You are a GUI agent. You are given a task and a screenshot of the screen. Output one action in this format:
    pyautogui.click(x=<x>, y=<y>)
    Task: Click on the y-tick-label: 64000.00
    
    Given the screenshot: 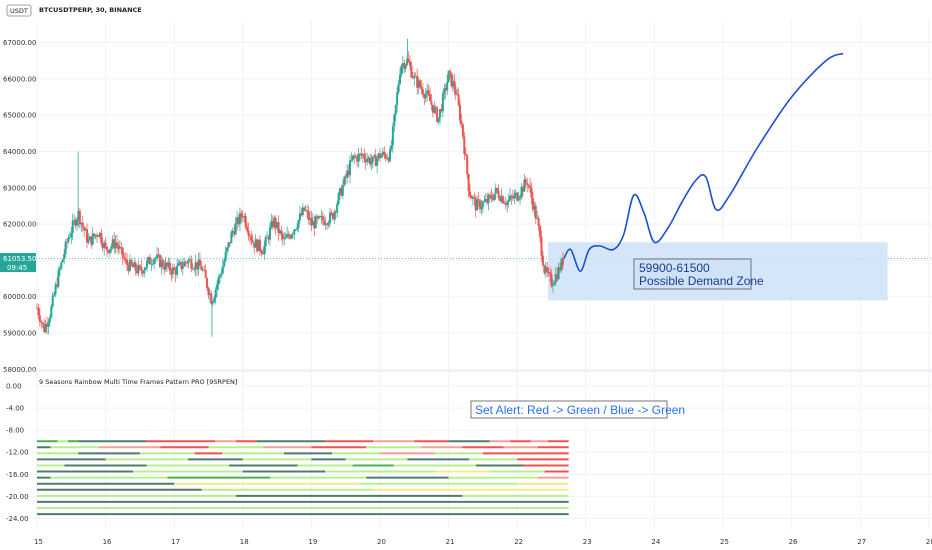 What is the action you would take?
    pyautogui.click(x=19, y=152)
    